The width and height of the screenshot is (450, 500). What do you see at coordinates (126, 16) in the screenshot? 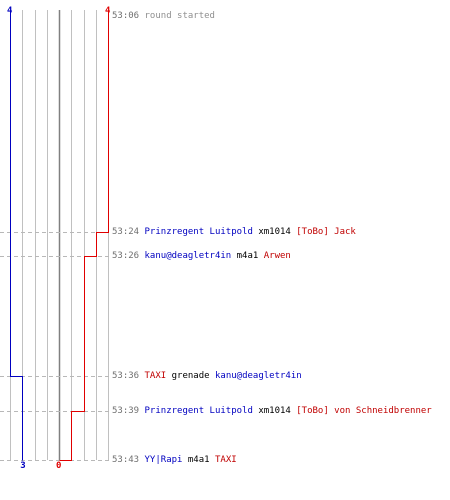
I see `event-time: 53:06` at bounding box center [126, 16].